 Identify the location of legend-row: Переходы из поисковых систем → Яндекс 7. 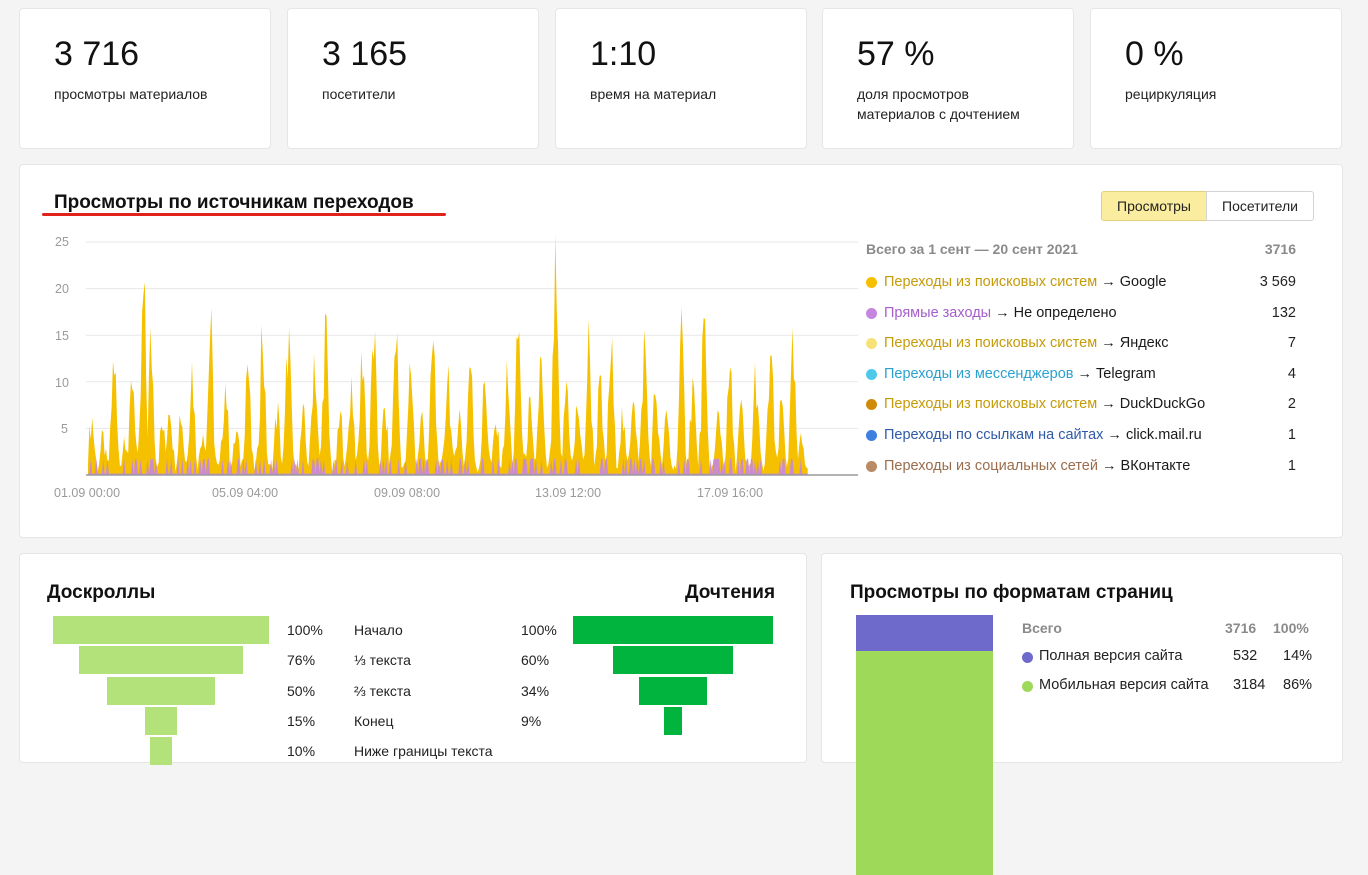
(1081, 343).